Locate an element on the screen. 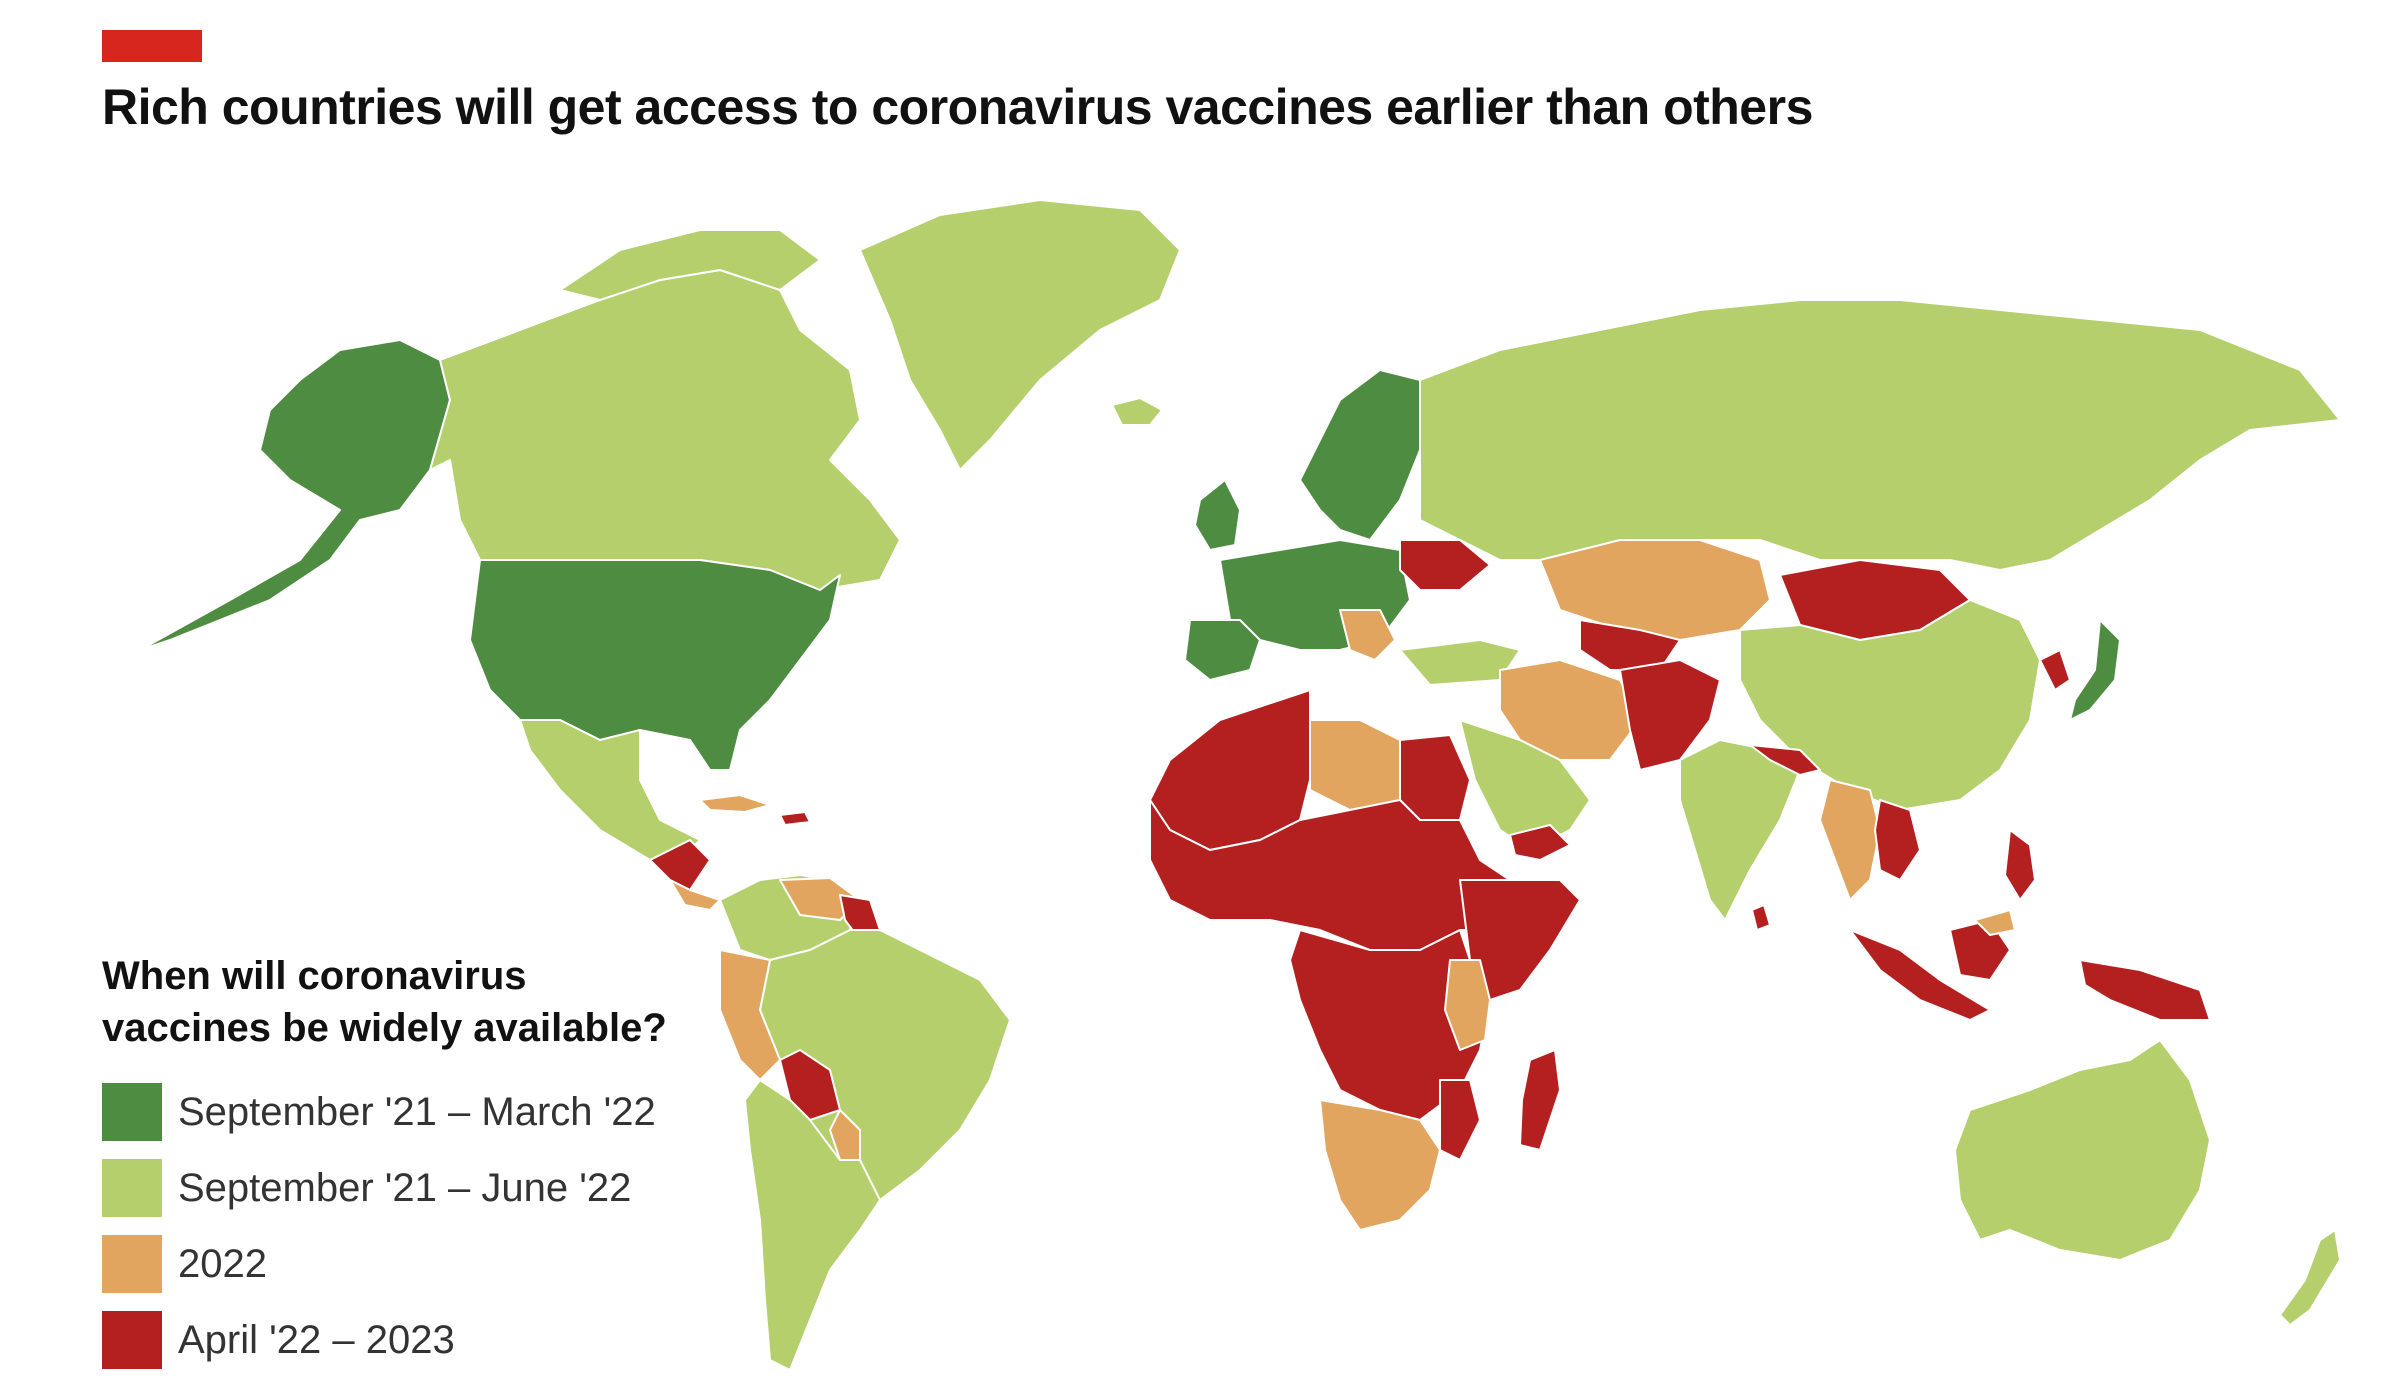 This screenshot has height=1398, width=2408. region-iceland is located at coordinates (1137, 411).